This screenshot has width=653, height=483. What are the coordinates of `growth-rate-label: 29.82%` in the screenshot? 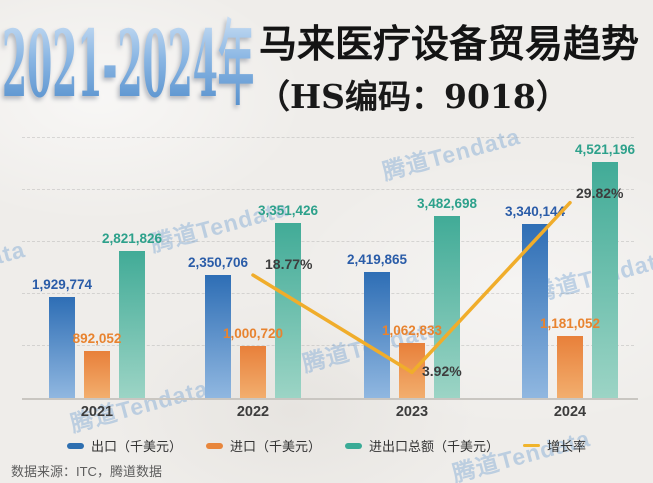 It's located at (600, 192).